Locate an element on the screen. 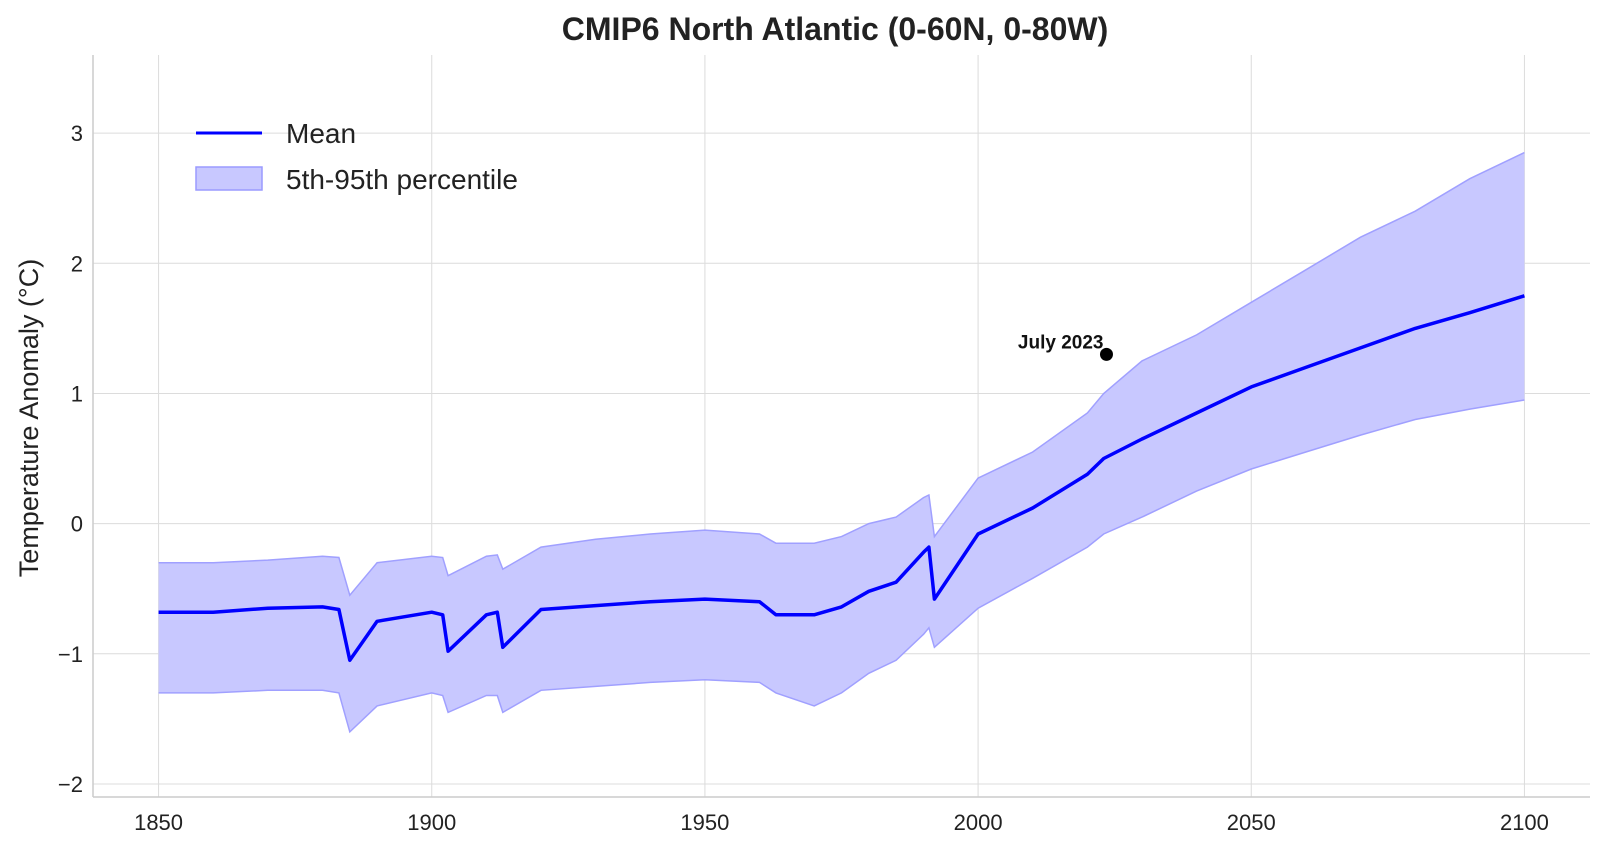  x-tick-label: 2050 is located at coordinates (1251, 822).